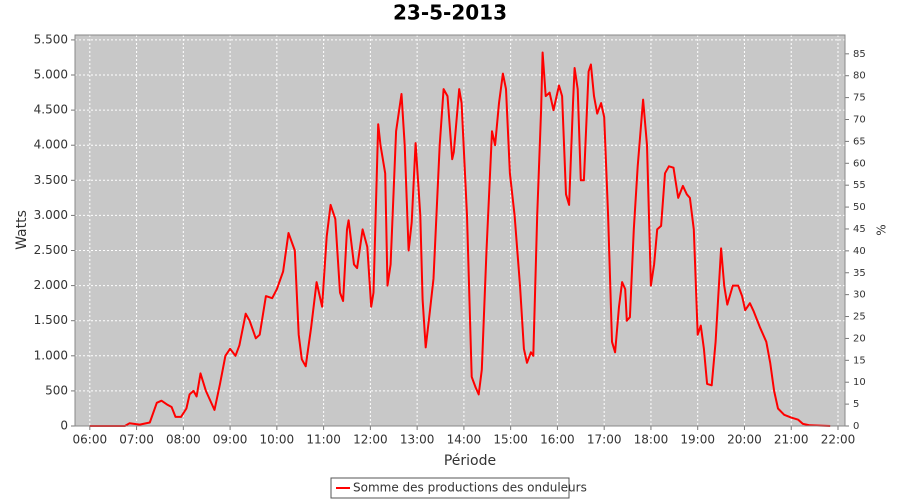 The height and width of the screenshot is (500, 900). Describe the element at coordinates (859, 229) in the screenshot. I see `y2-tick-label: 45` at that location.